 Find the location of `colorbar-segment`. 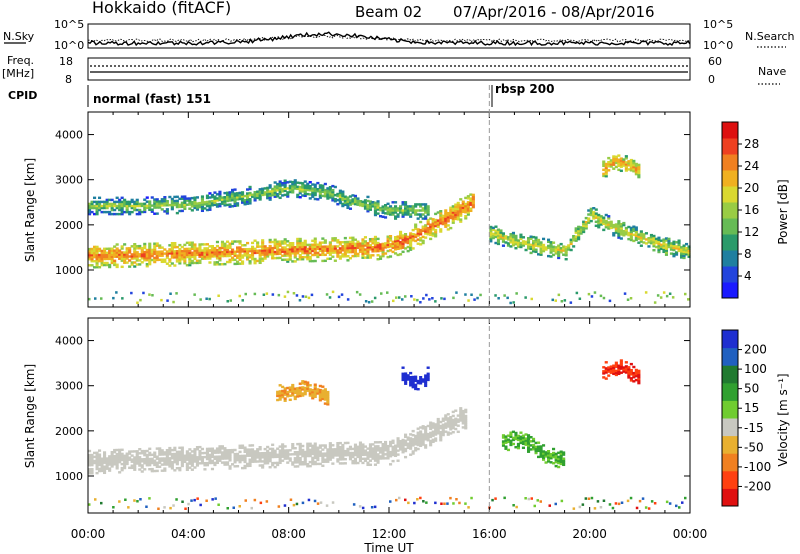

colorbar-segment is located at coordinates (730, 356).